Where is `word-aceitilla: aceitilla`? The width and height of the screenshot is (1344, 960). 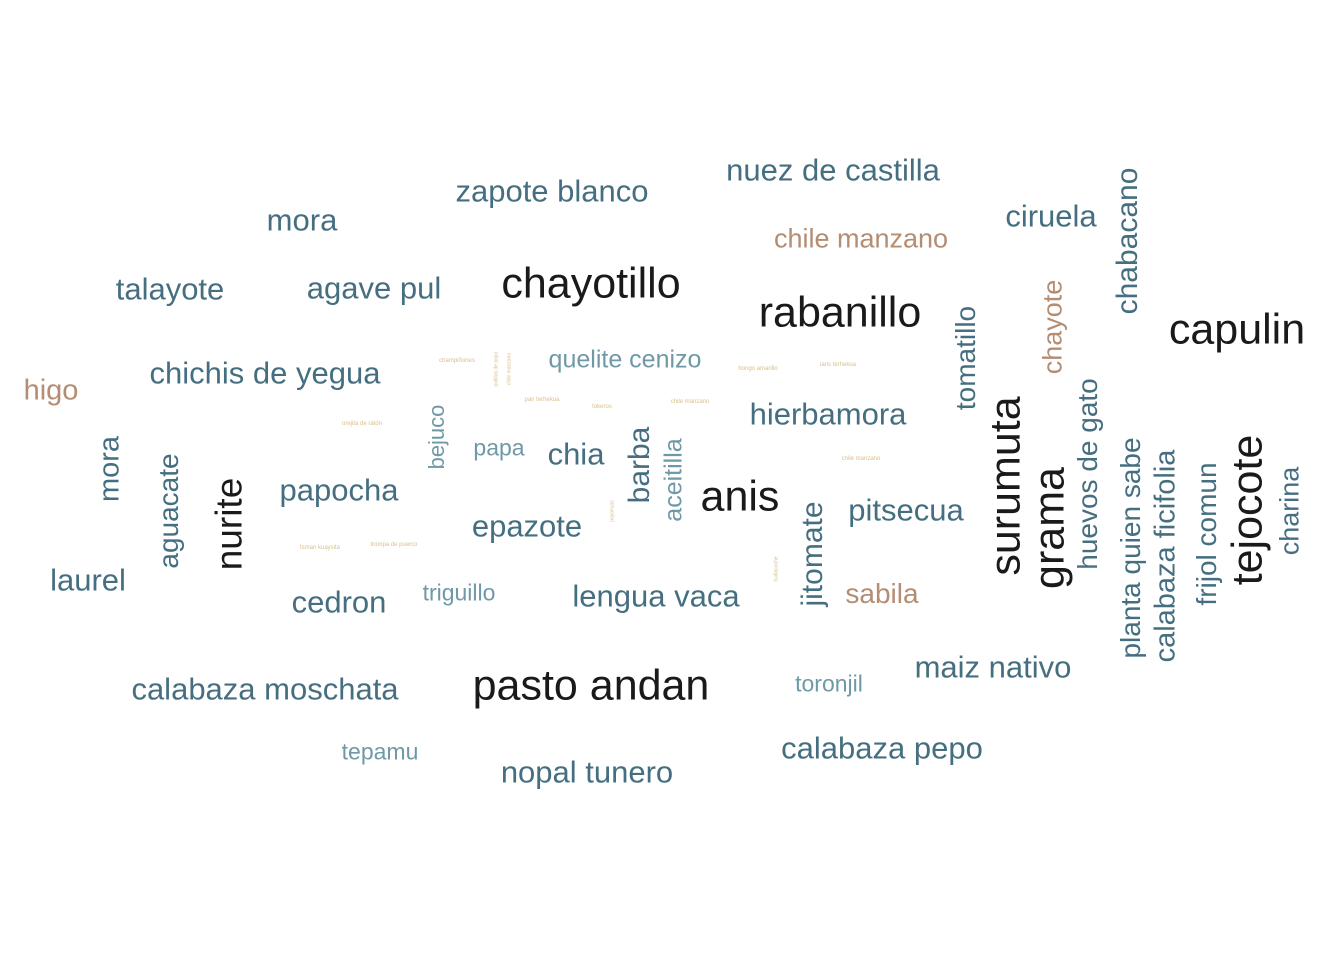
word-aceitilla: aceitilla is located at coordinates (673, 480).